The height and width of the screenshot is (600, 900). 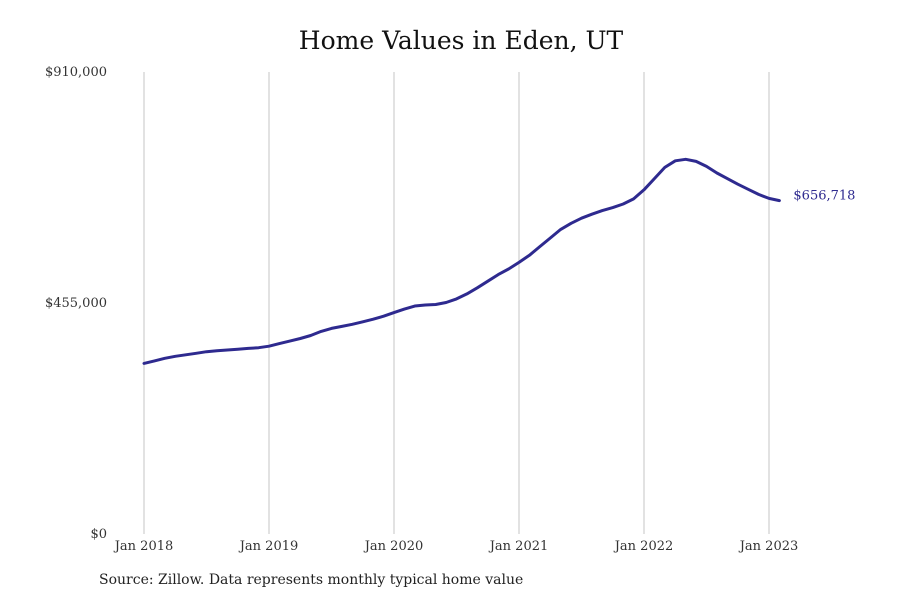 What do you see at coordinates (768, 546) in the screenshot?
I see `x-tick-label: Jan 2023` at bounding box center [768, 546].